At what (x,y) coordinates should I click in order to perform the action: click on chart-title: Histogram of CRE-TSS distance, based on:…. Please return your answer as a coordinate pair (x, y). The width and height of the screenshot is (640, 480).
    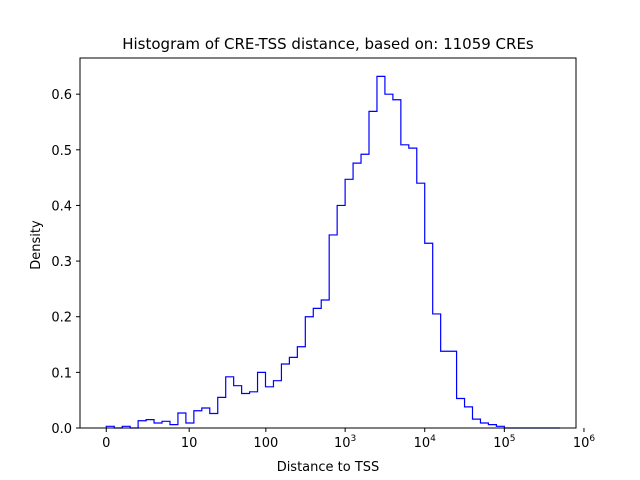
    Looking at the image, I should click on (328, 44).